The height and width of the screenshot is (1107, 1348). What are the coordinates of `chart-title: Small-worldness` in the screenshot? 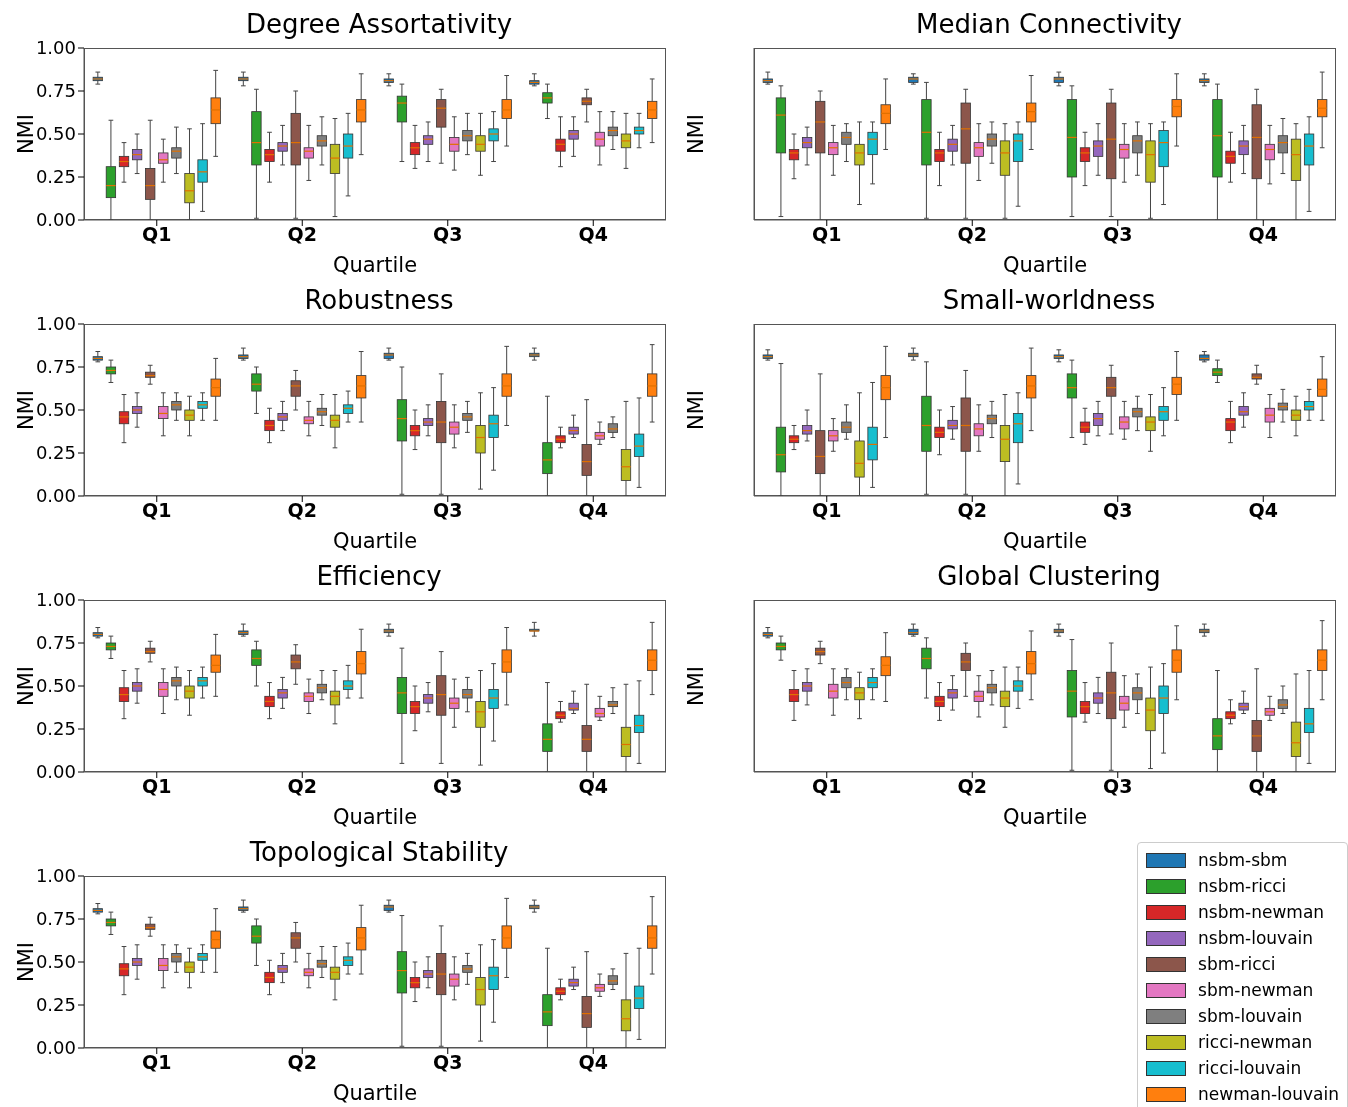 It's located at (1049, 300).